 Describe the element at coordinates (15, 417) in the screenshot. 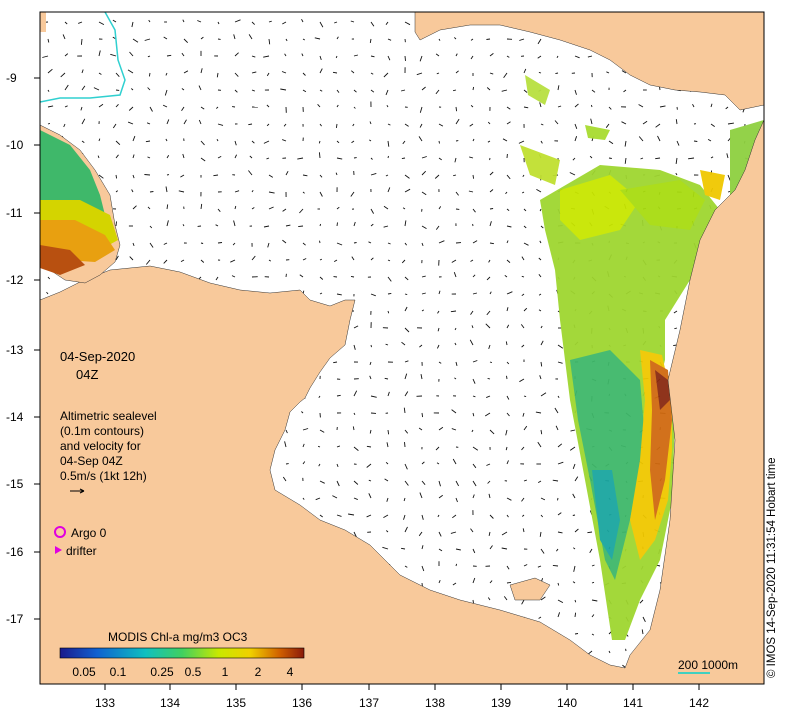

I see `y-tick-label: -14` at that location.